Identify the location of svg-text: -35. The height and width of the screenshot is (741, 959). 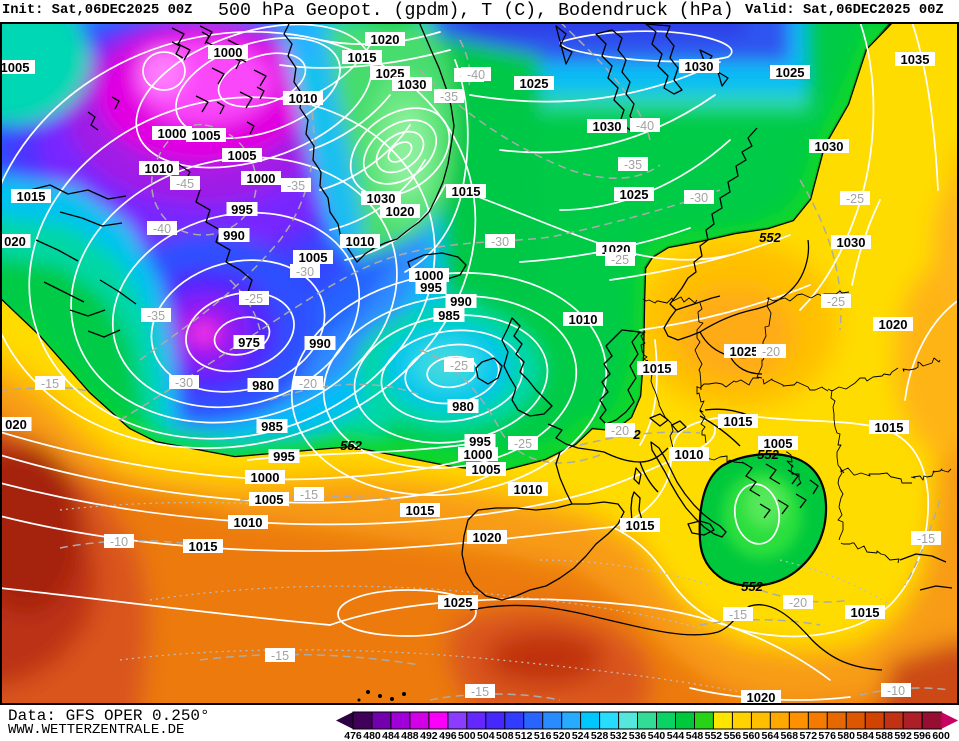
(296, 186).